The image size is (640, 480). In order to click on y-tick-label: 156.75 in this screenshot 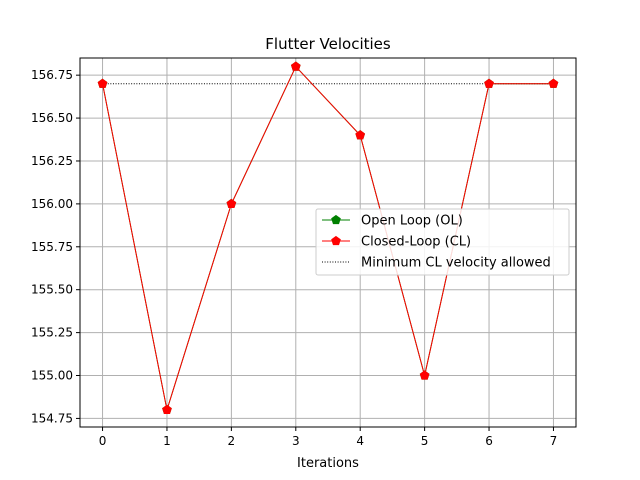, I will do `click(52, 75)`.